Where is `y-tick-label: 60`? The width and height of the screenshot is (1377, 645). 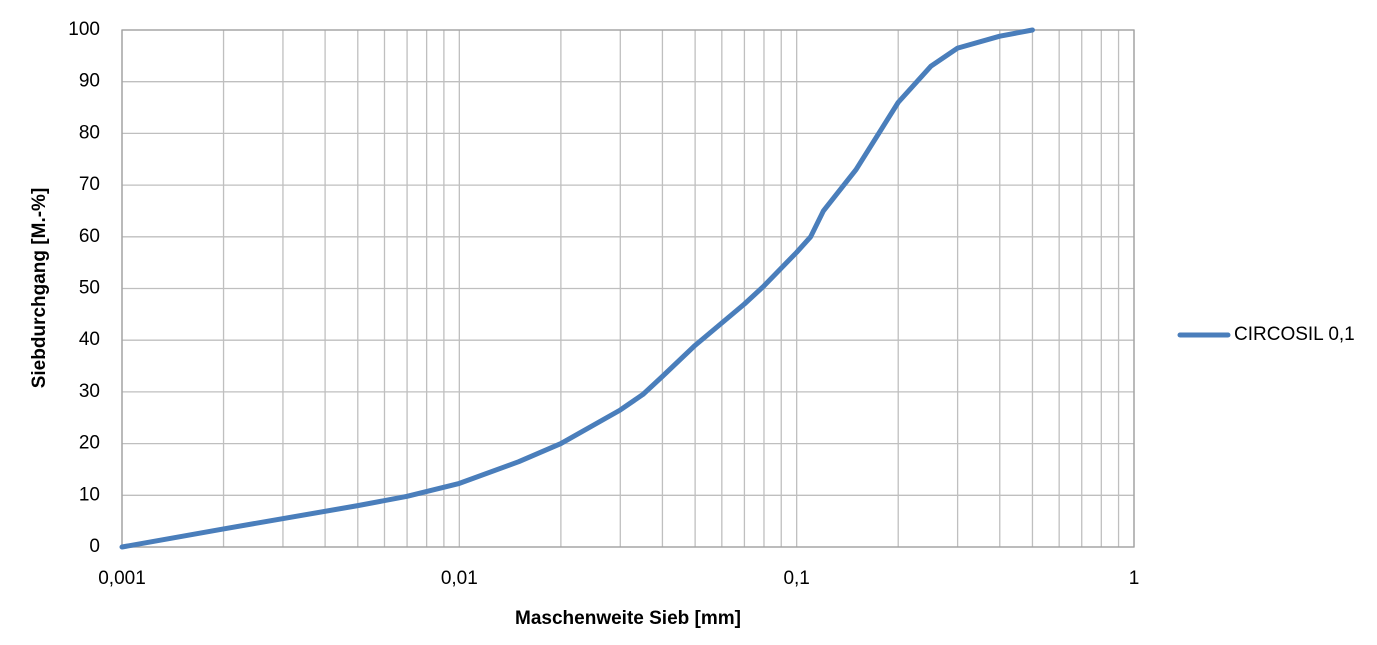
y-tick-label: 60 is located at coordinates (89, 236).